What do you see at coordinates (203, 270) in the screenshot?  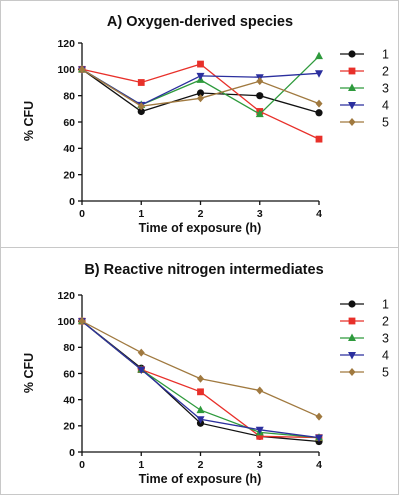 I see `chart-title: B) Reactive nitrogen intermediates` at bounding box center [203, 270].